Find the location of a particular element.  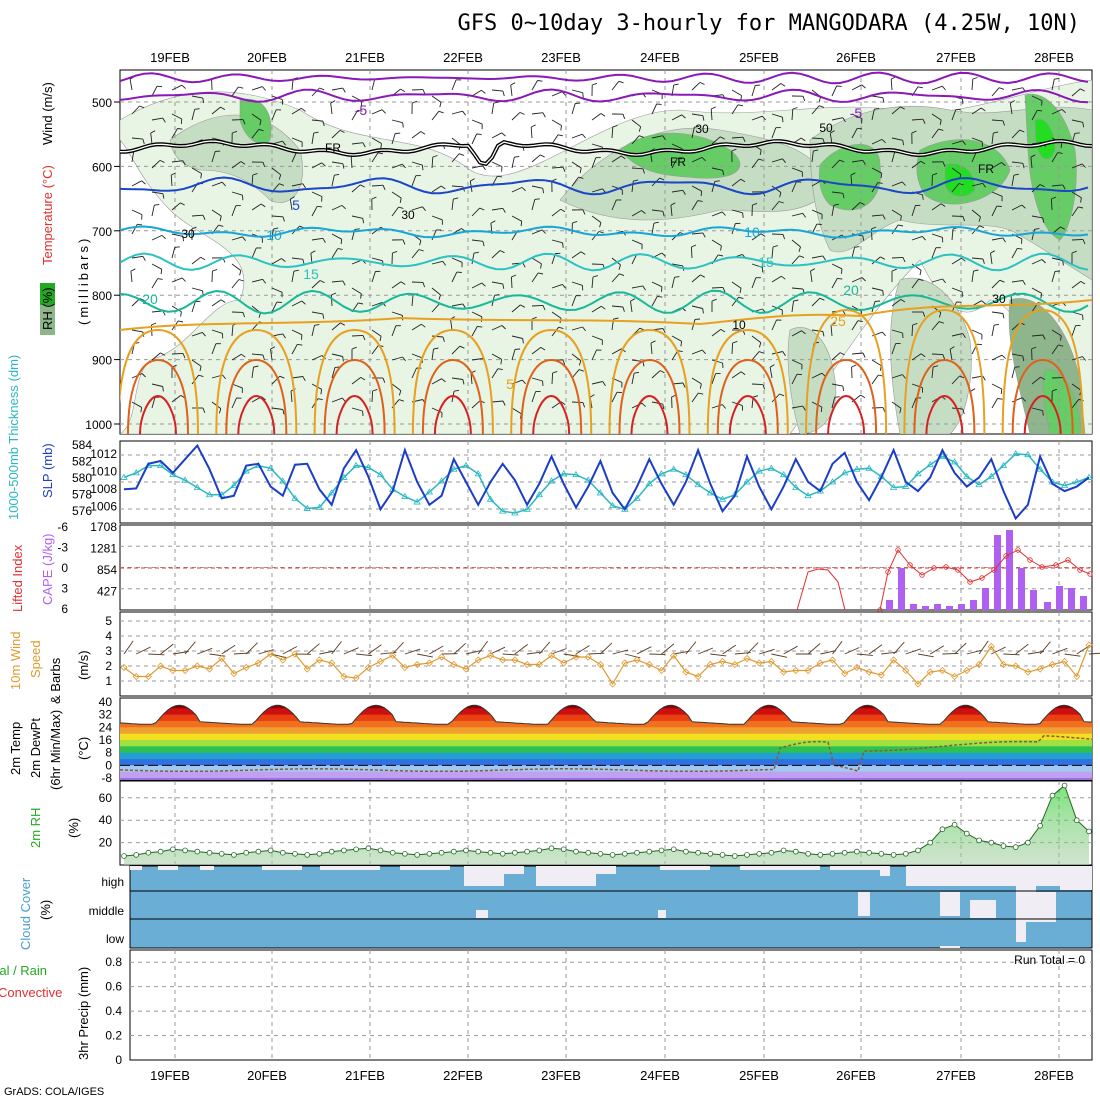

diurnal-temp-contour is located at coordinates (158, 396).